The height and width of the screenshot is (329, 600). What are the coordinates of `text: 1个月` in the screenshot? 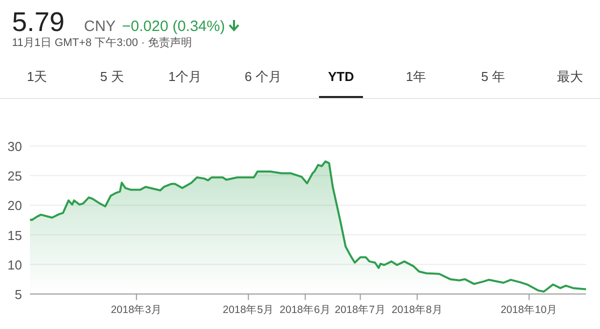 It's located at (185, 76).